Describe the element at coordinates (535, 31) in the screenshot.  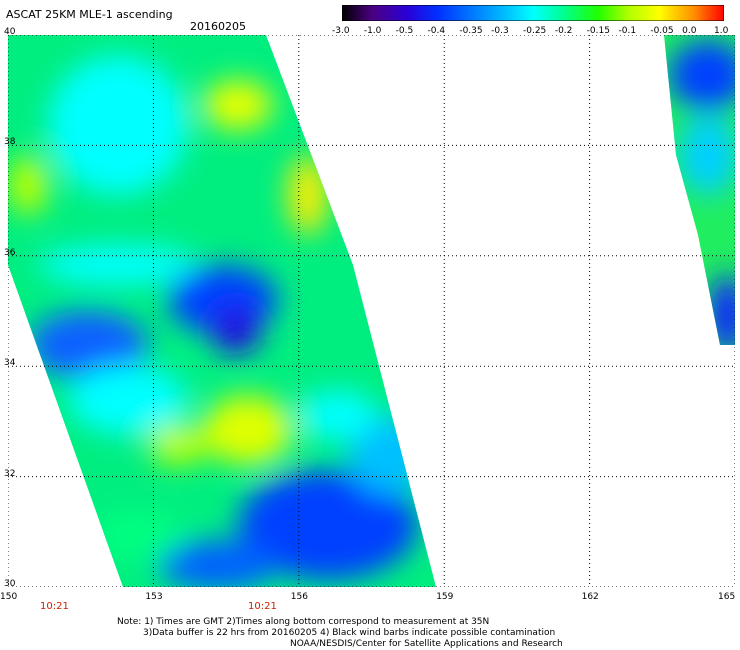
I see `colorbar-tick-label: -0.25` at that location.